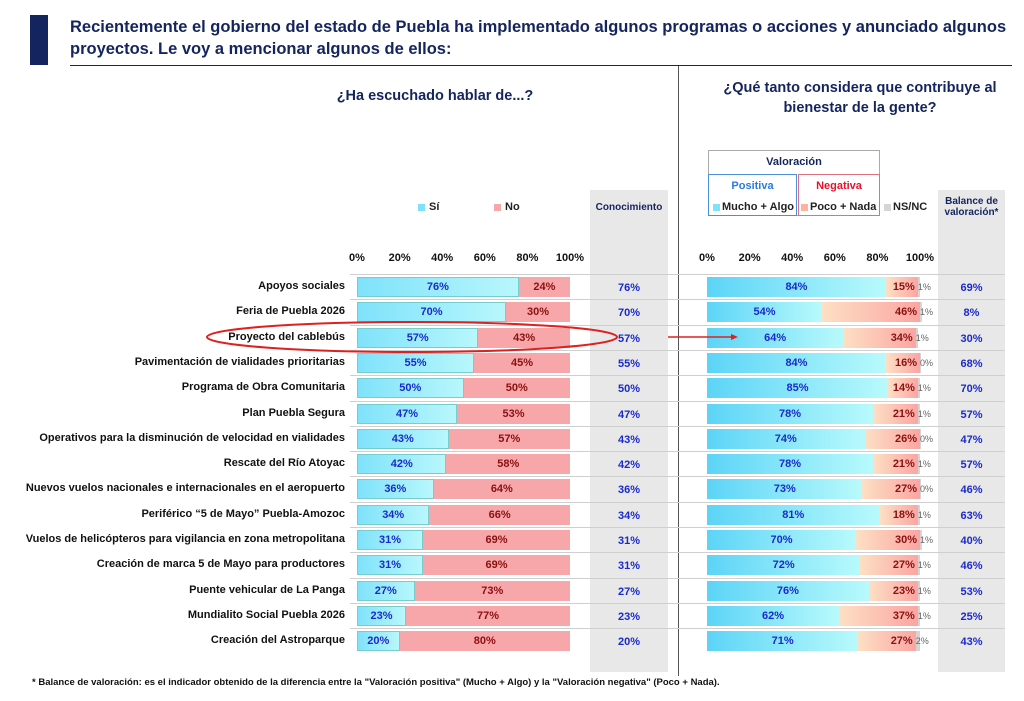 Image resolution: width=1024 pixels, height=701 pixels. What do you see at coordinates (629, 414) in the screenshot?
I see `conocimiento-value: 47%` at bounding box center [629, 414].